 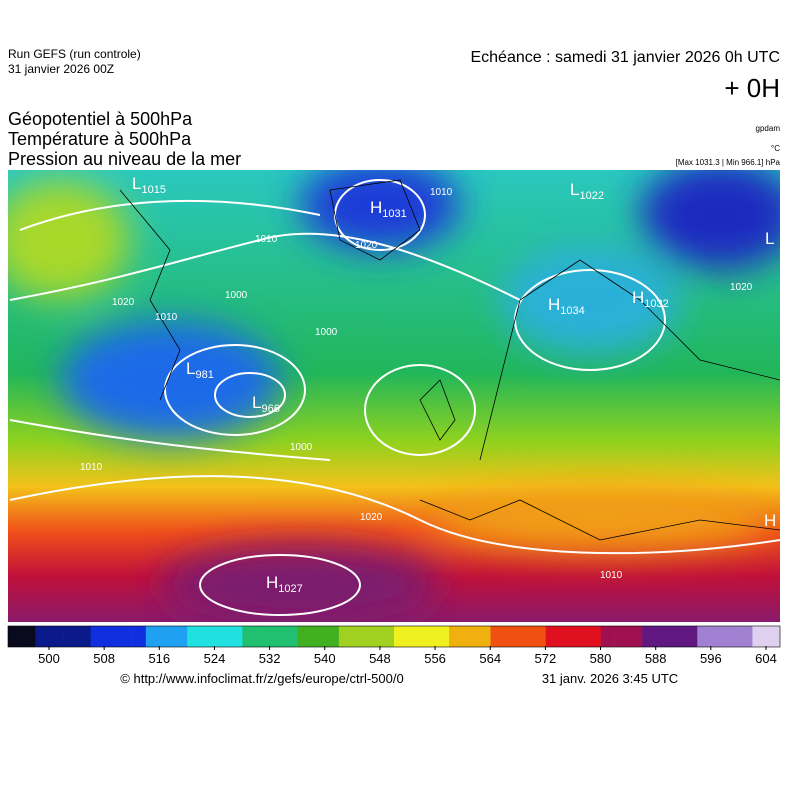 What do you see at coordinates (656, 658) in the screenshot?
I see `colorbar-tick-label: 588` at bounding box center [656, 658].